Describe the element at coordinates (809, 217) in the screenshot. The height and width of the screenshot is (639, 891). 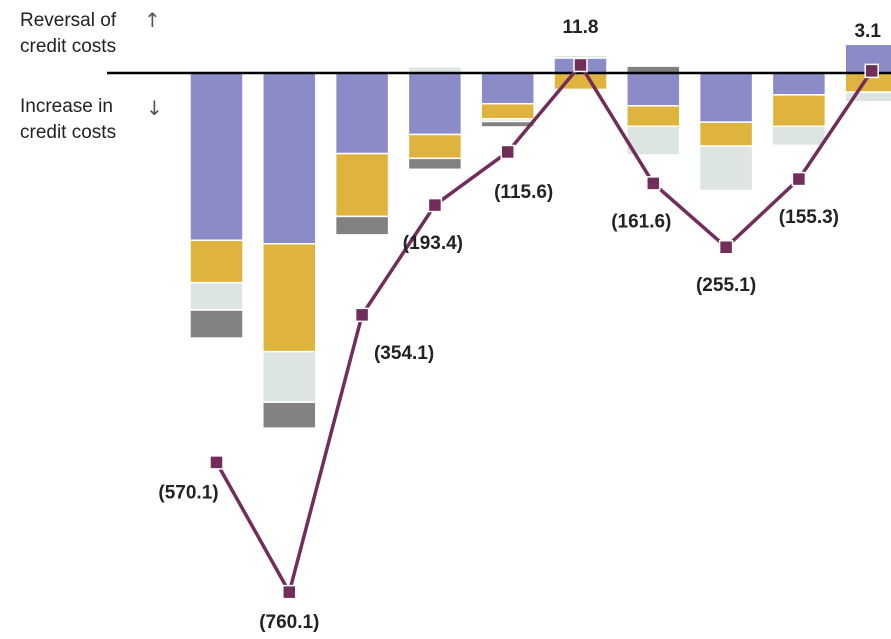
I see `total-label-9: (155.3)` at that location.